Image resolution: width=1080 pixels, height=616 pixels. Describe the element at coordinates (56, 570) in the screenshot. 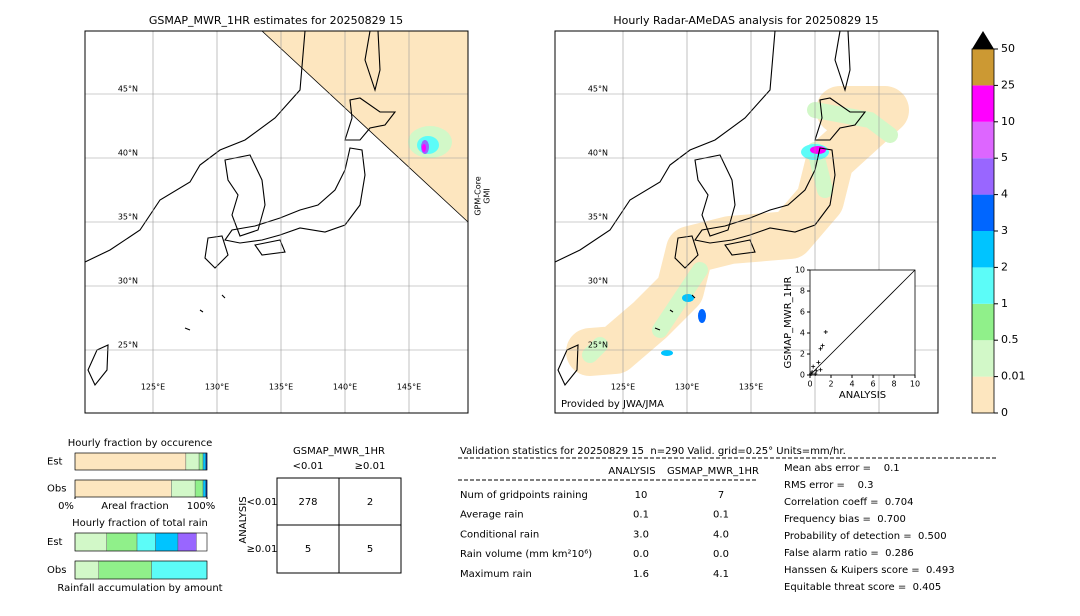

I see `category-label: Obs` at that location.